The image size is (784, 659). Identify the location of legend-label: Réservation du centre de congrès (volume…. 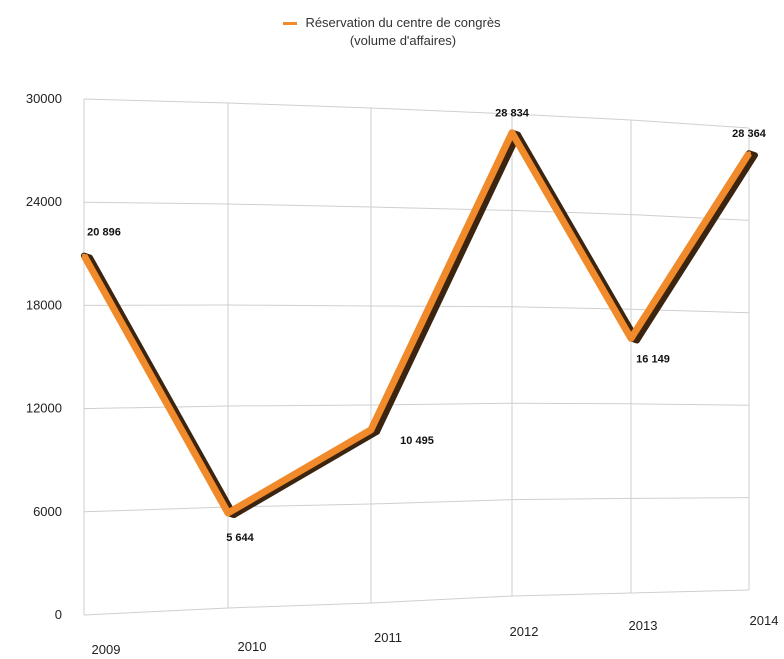
(402, 32).